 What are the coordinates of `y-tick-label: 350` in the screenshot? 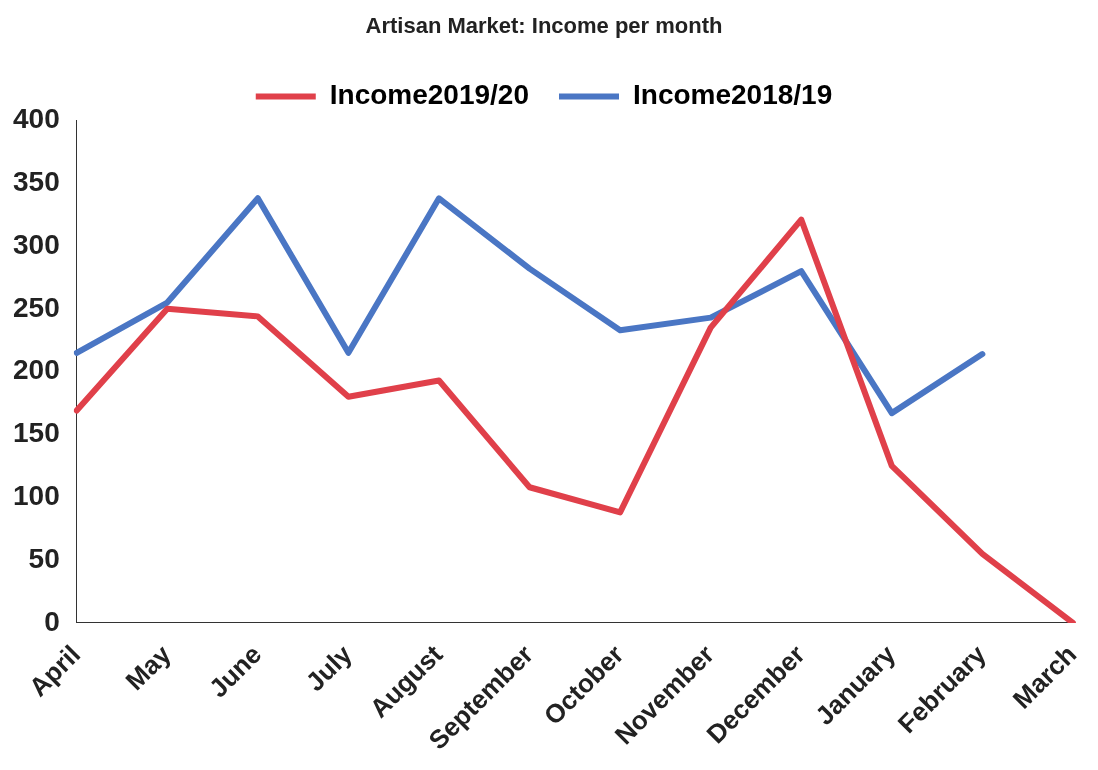 It's located at (36, 181).